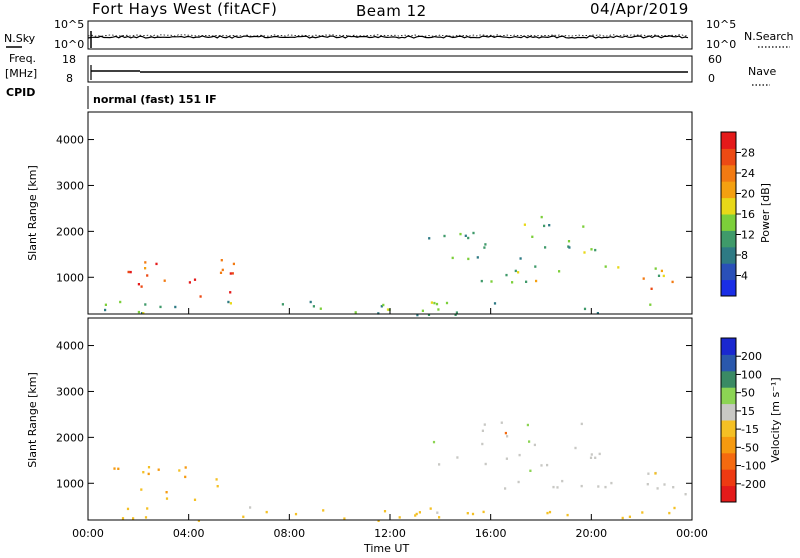  Describe the element at coordinates (748, 194) in the screenshot. I see `colorbar-tick-label: 20` at that location.